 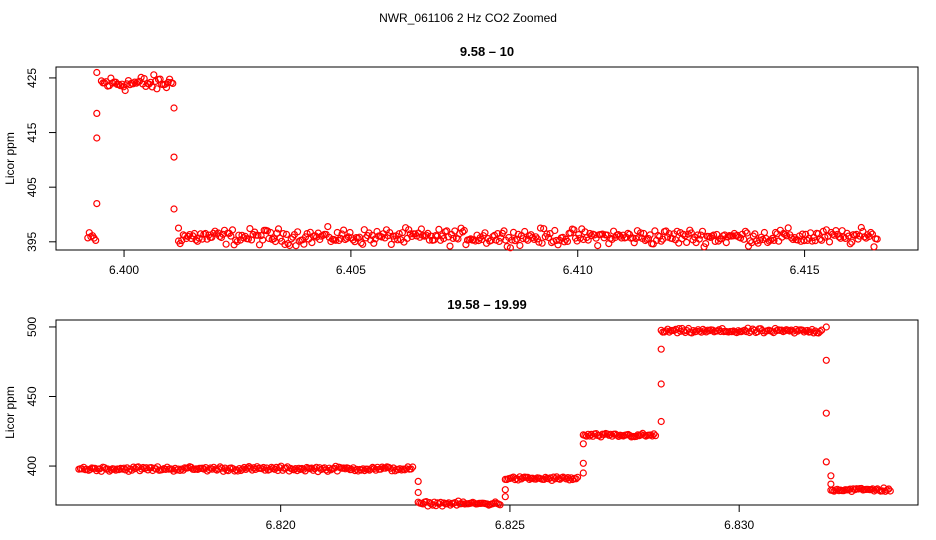 I want to click on y-tick-label: 450, so click(x=32, y=396).